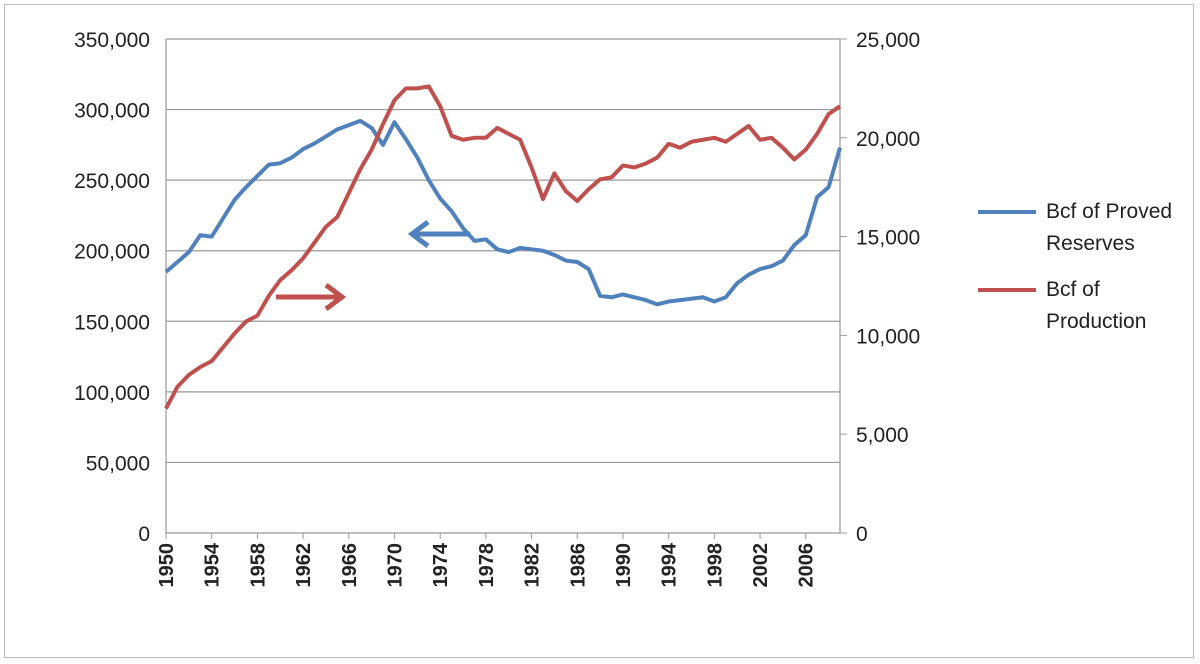  I want to click on legend-item: Bcf of Production, so click(1083, 306).